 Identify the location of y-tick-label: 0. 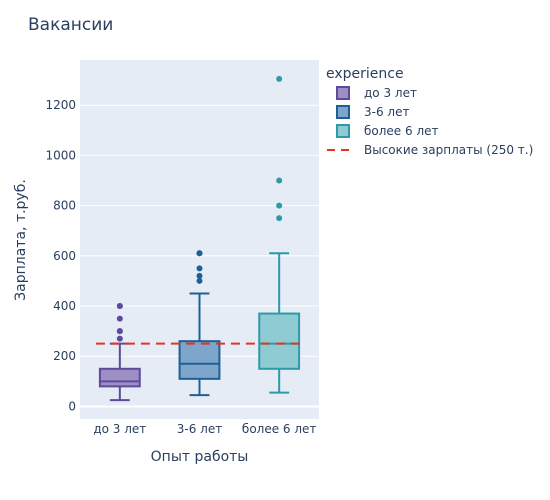
(72, 406).